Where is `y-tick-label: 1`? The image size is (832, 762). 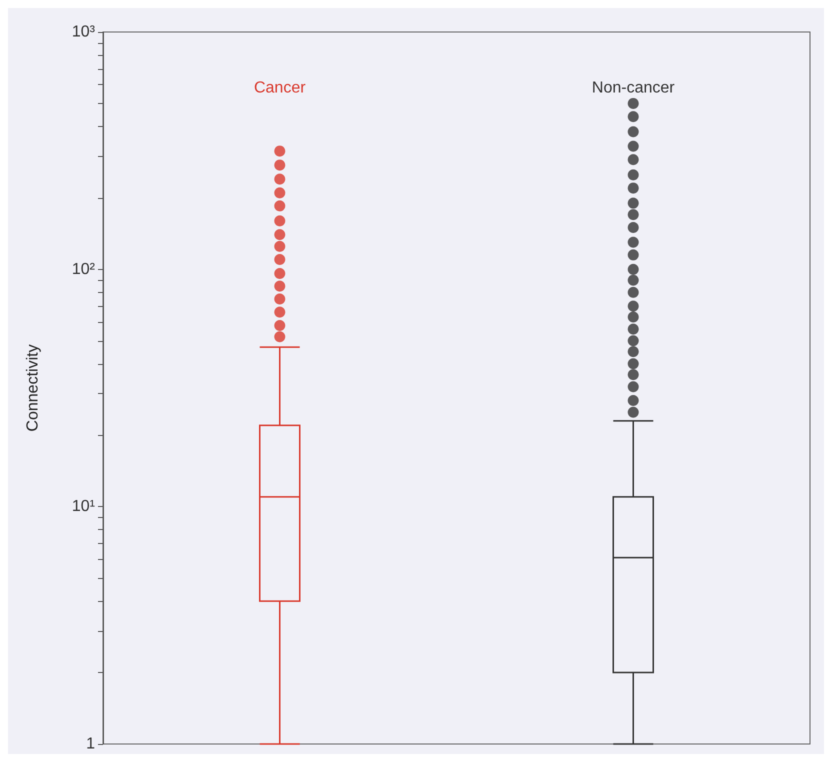 y-tick-label: 1 is located at coordinates (91, 744).